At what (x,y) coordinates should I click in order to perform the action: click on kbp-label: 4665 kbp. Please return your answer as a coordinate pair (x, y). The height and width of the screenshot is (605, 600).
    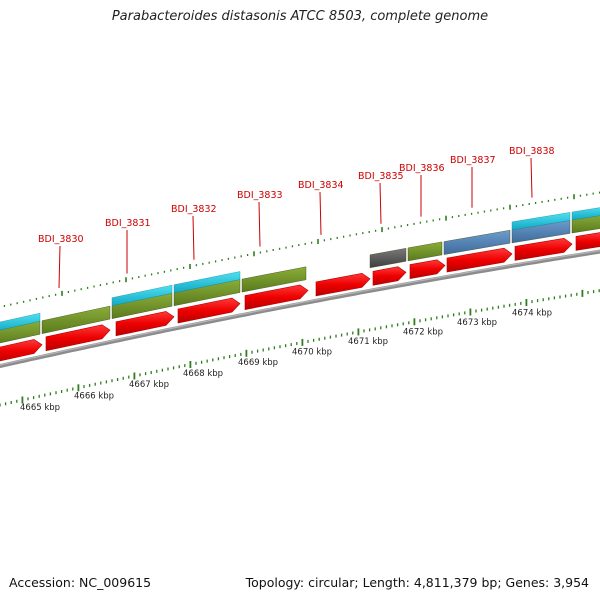
    Looking at the image, I should click on (40, 408).